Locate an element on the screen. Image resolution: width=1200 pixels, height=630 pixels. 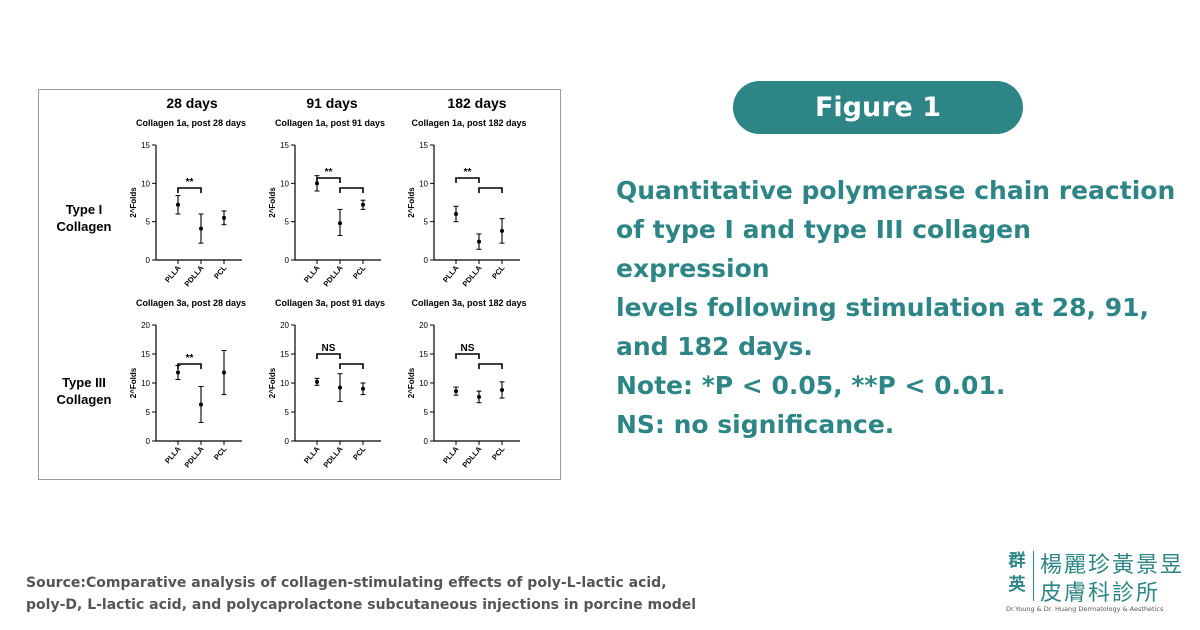
note-line: NS: no significance. is located at coordinates (755, 424).